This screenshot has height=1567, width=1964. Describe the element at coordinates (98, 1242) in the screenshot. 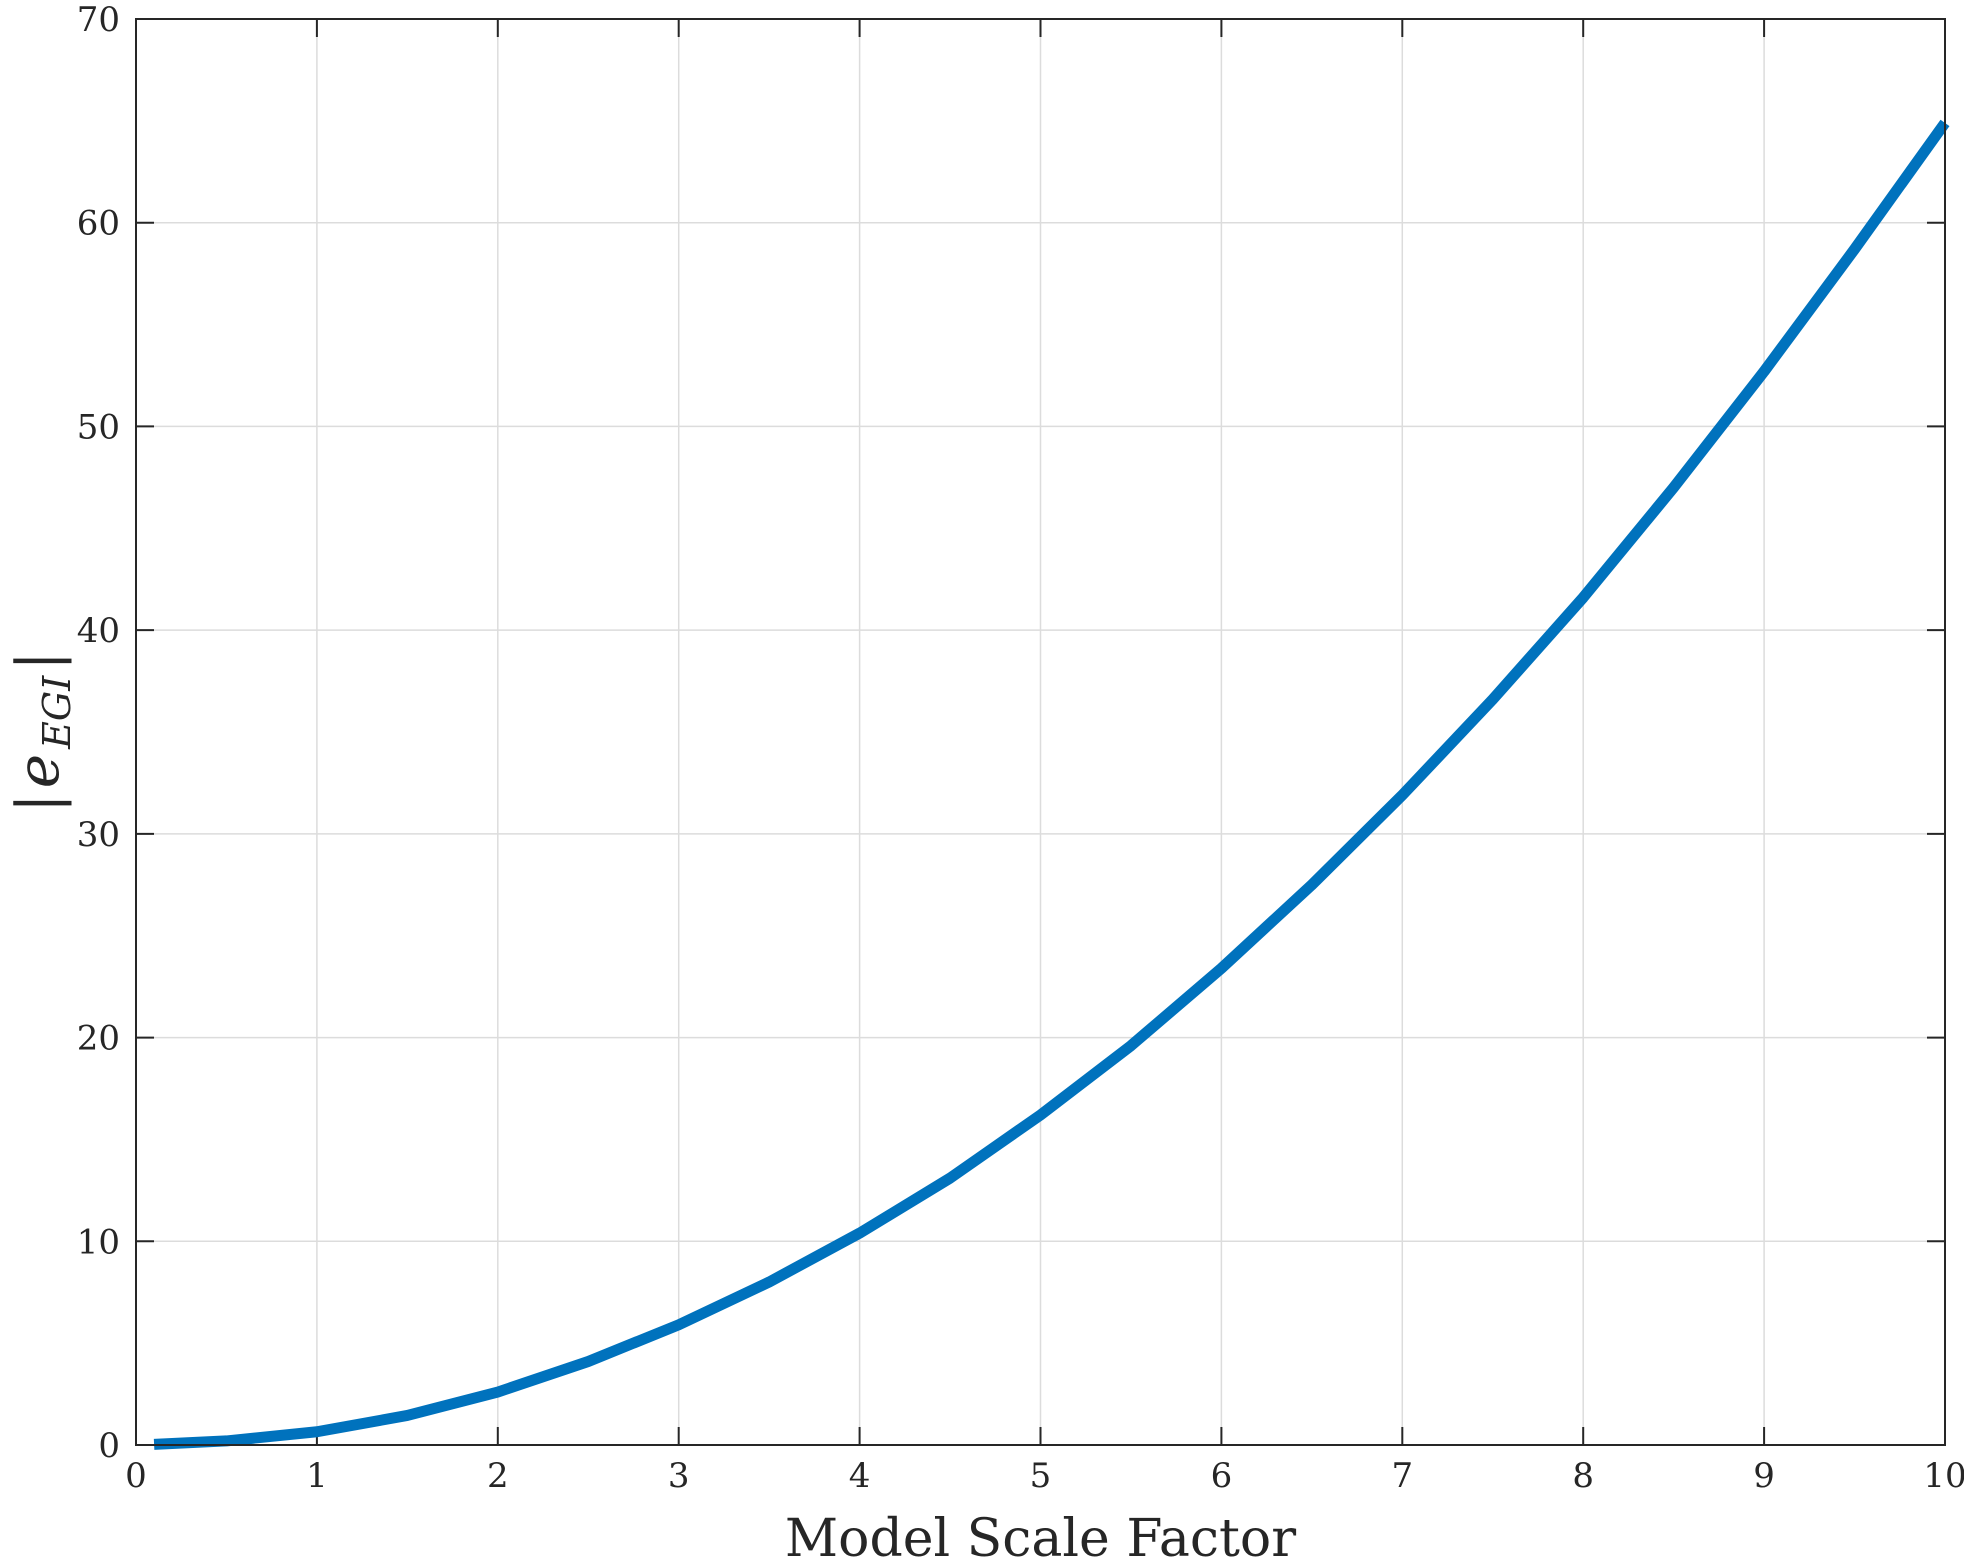

I see `y-tick-label: 10` at that location.